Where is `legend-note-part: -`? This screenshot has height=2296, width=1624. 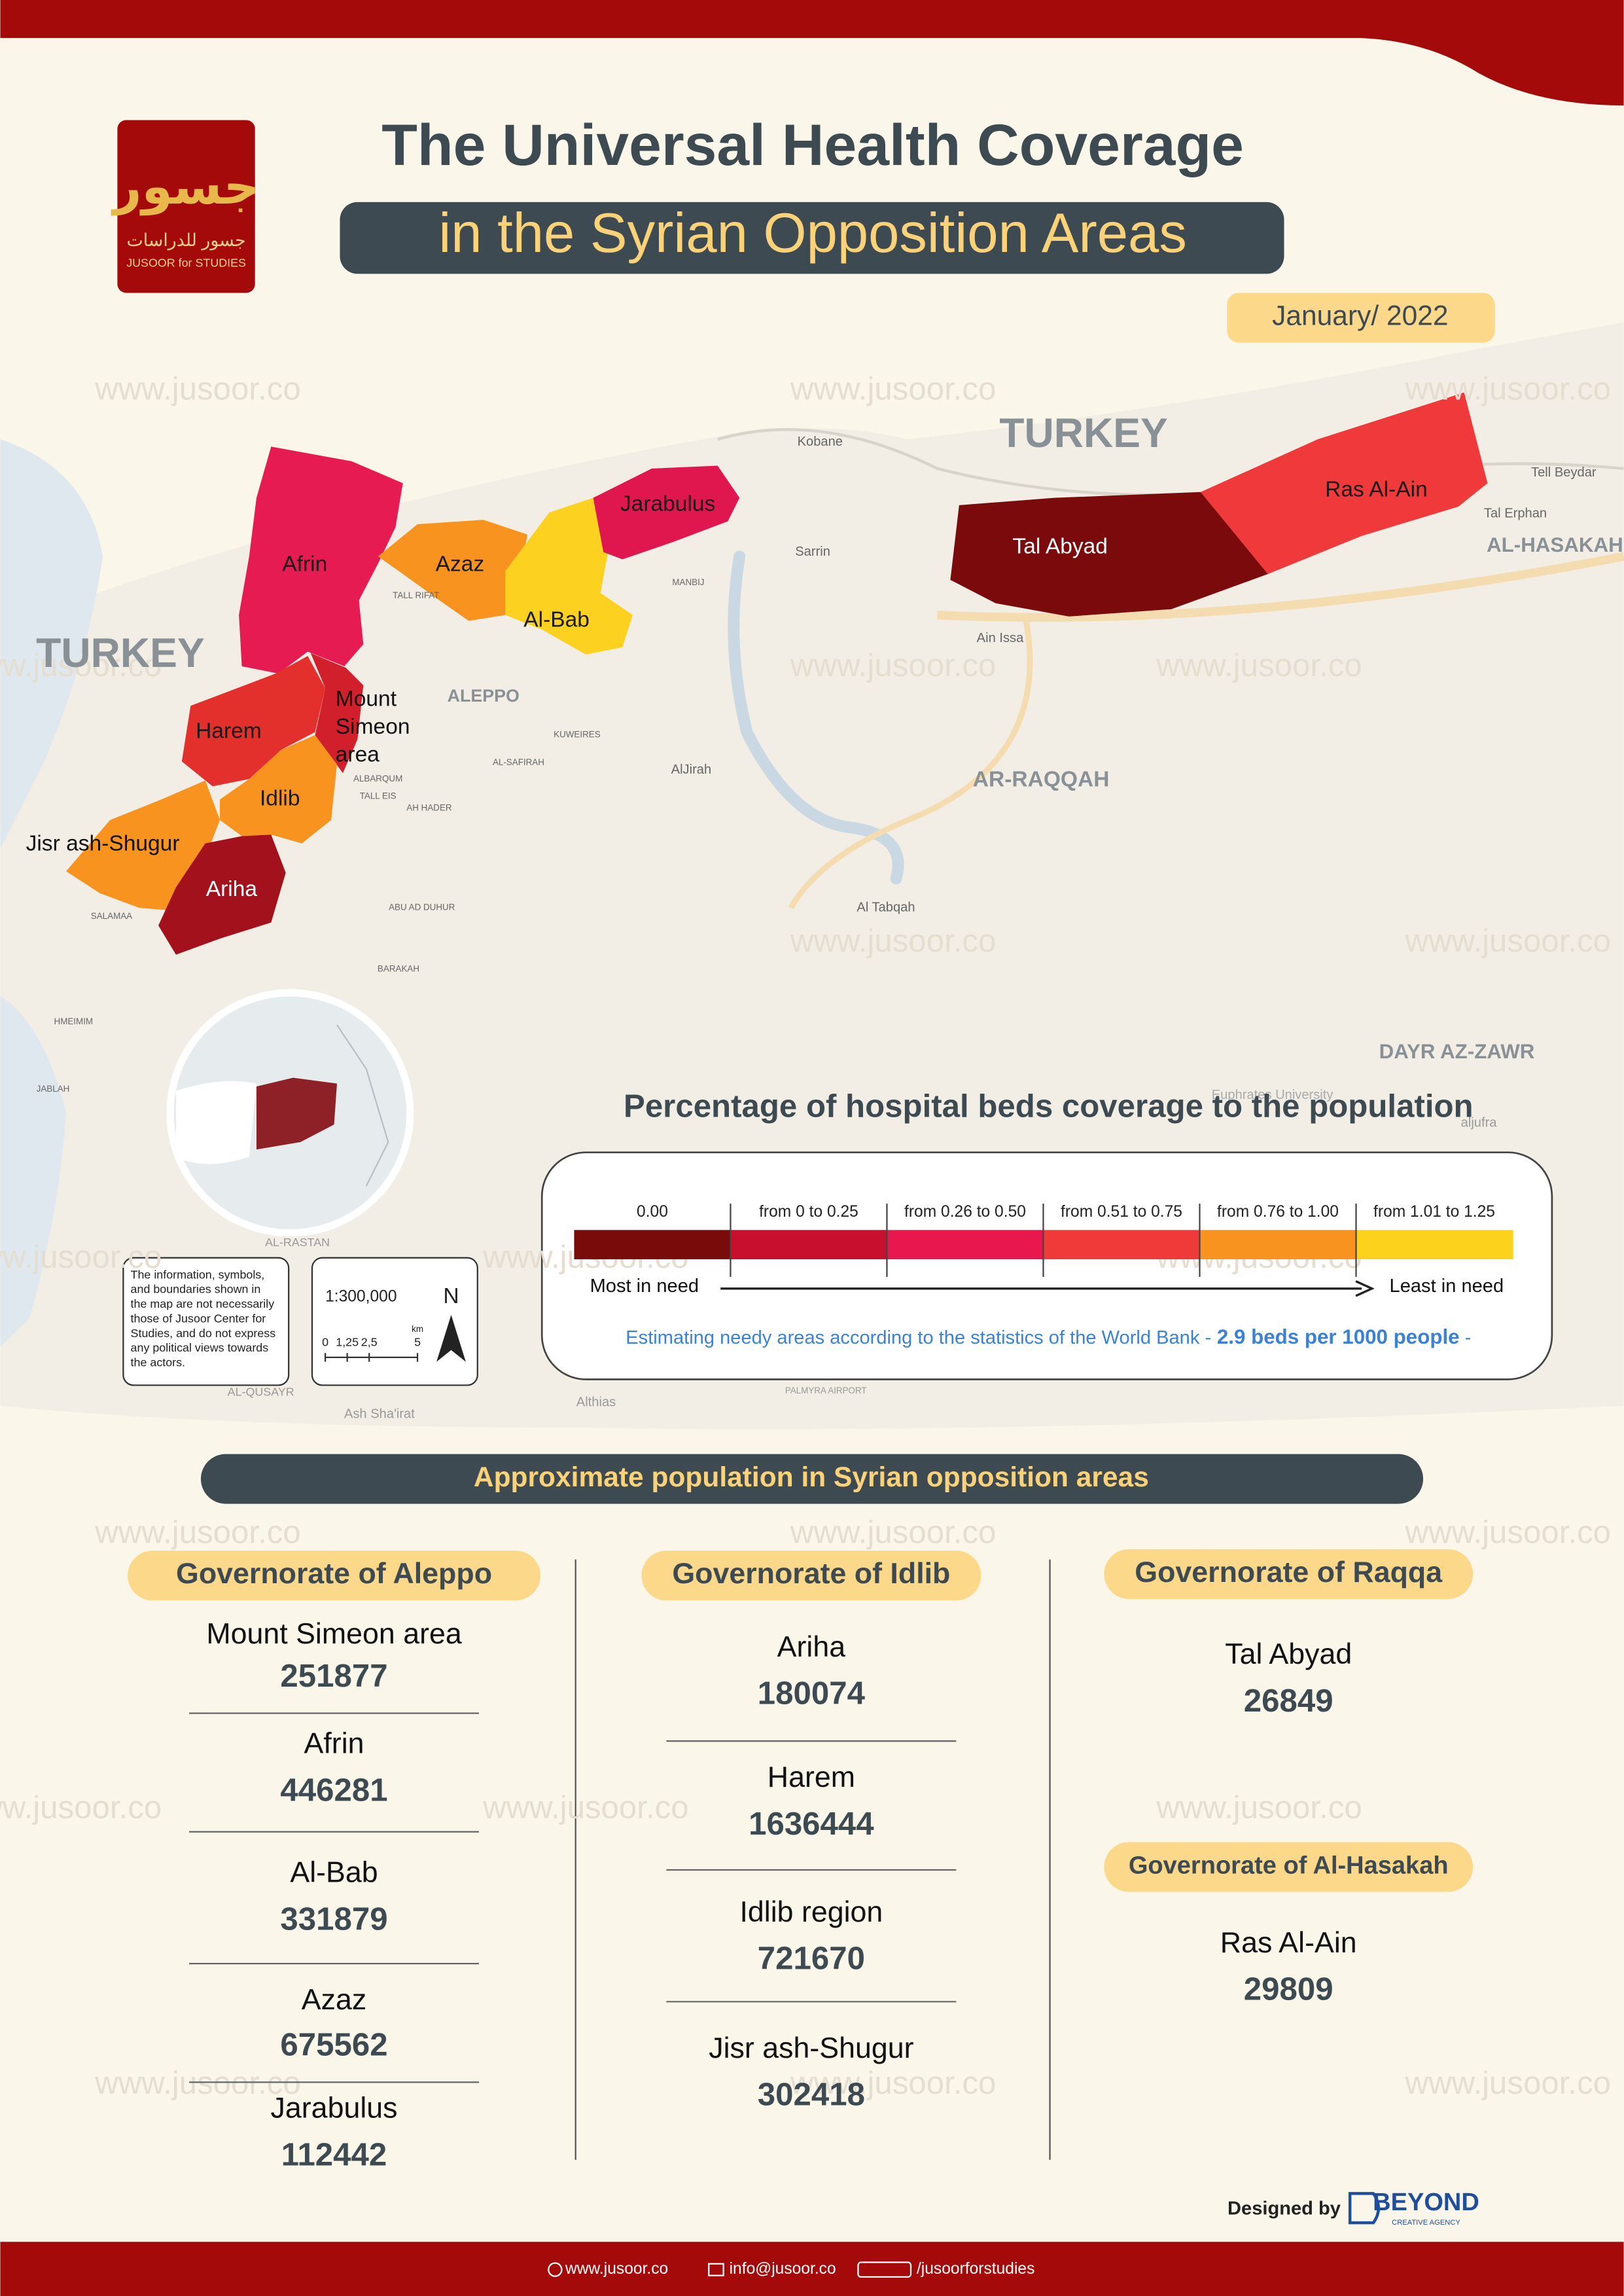
legend-note-part: - is located at coordinates (1466, 1337).